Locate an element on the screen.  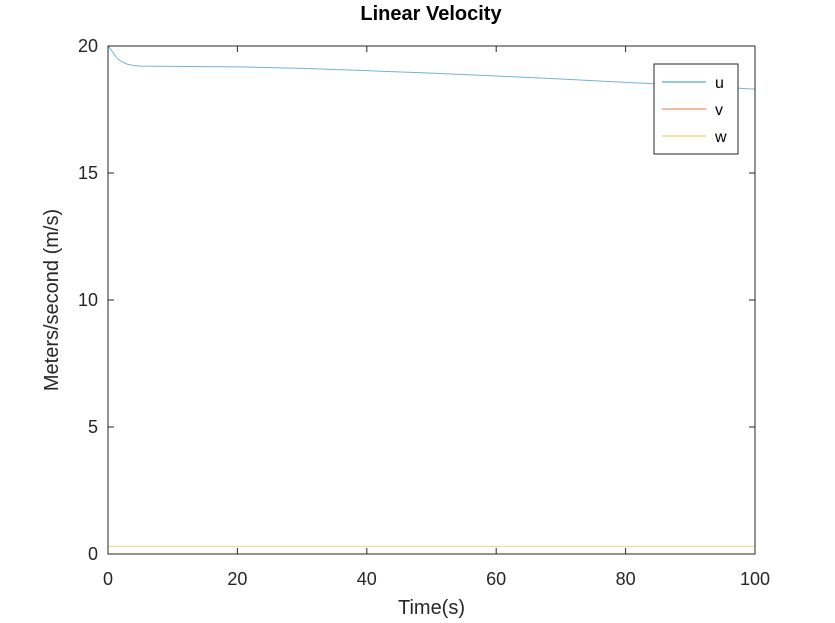
legend-label-u: u is located at coordinates (719, 83).